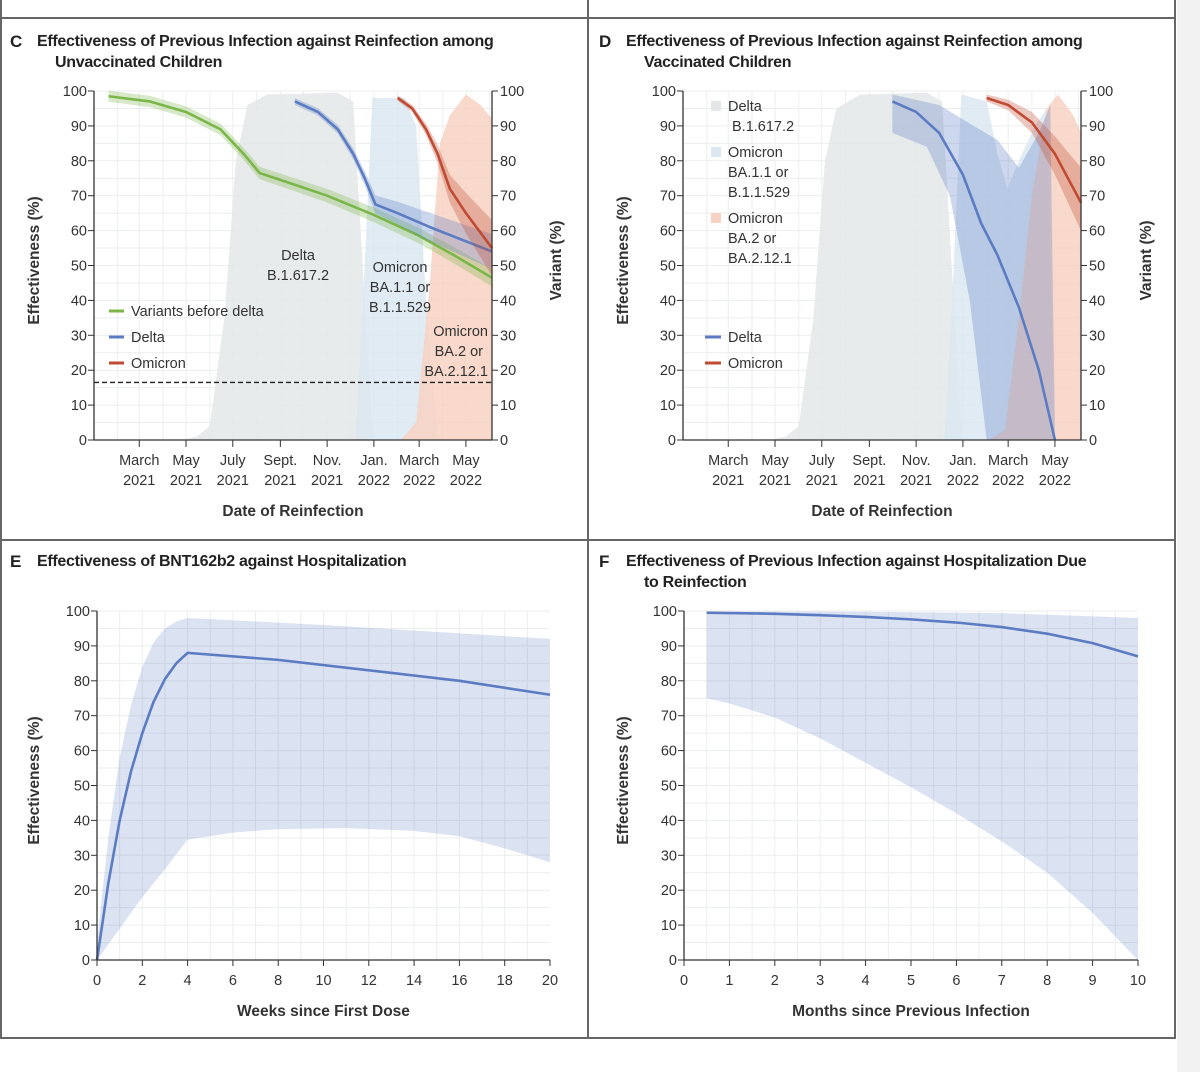  Describe the element at coordinates (695, 582) in the screenshot. I see `panel-f-title-line2: to Reinfection` at that location.